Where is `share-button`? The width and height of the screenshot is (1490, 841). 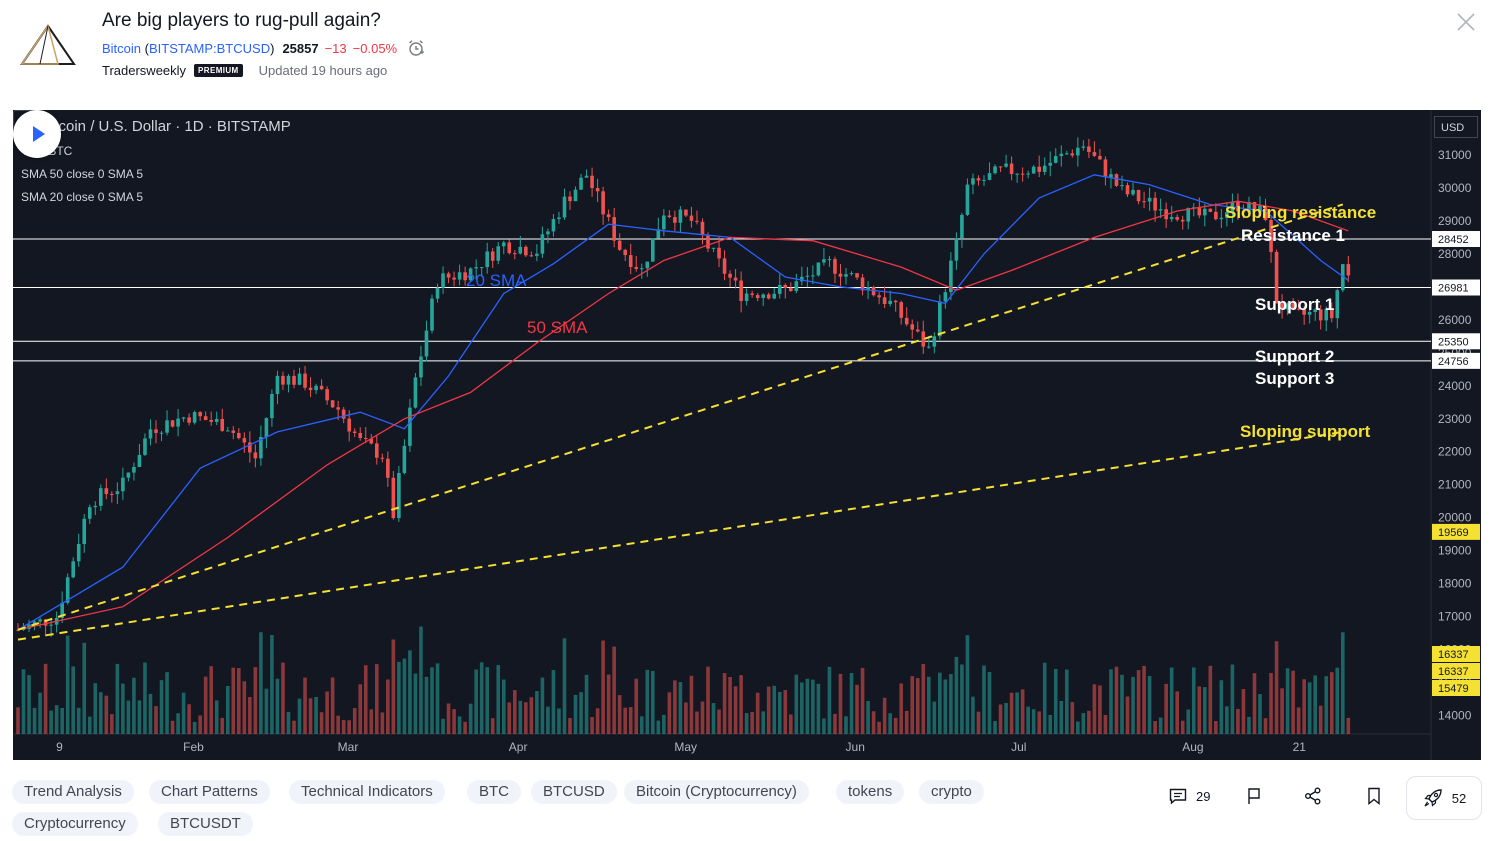
share-button is located at coordinates (1313, 796).